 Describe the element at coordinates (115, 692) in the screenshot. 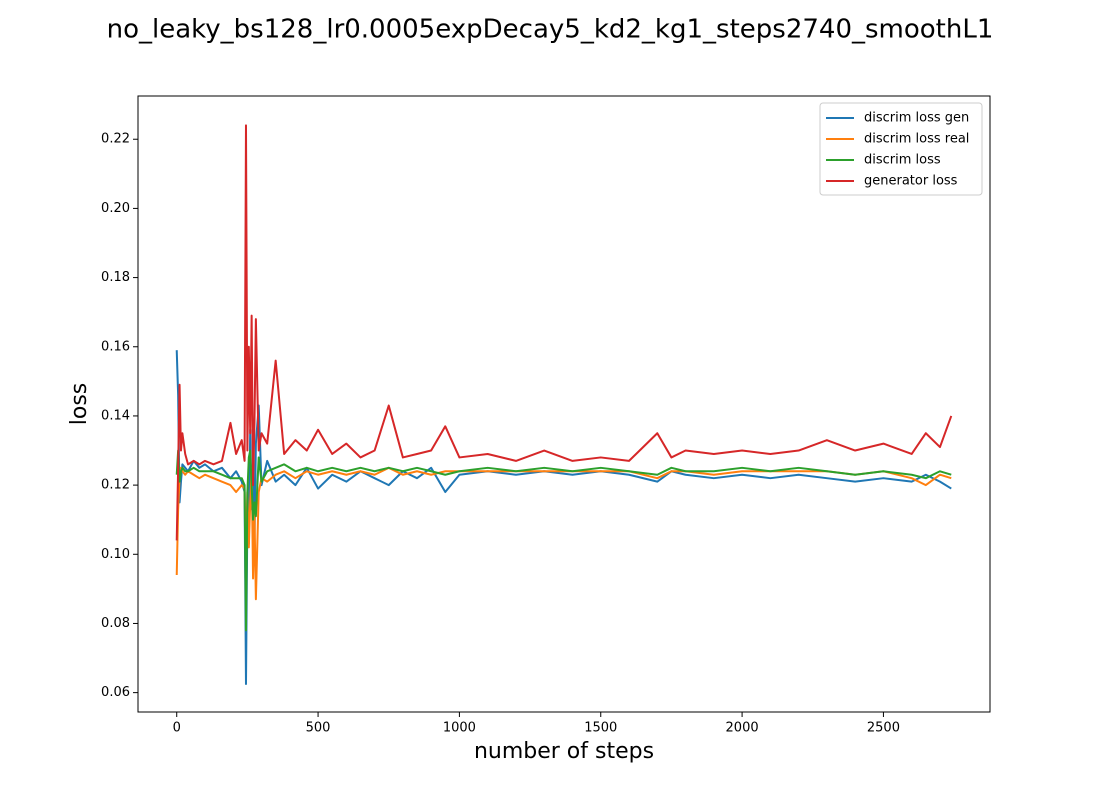

I see `y-tick-label: 0.06` at that location.